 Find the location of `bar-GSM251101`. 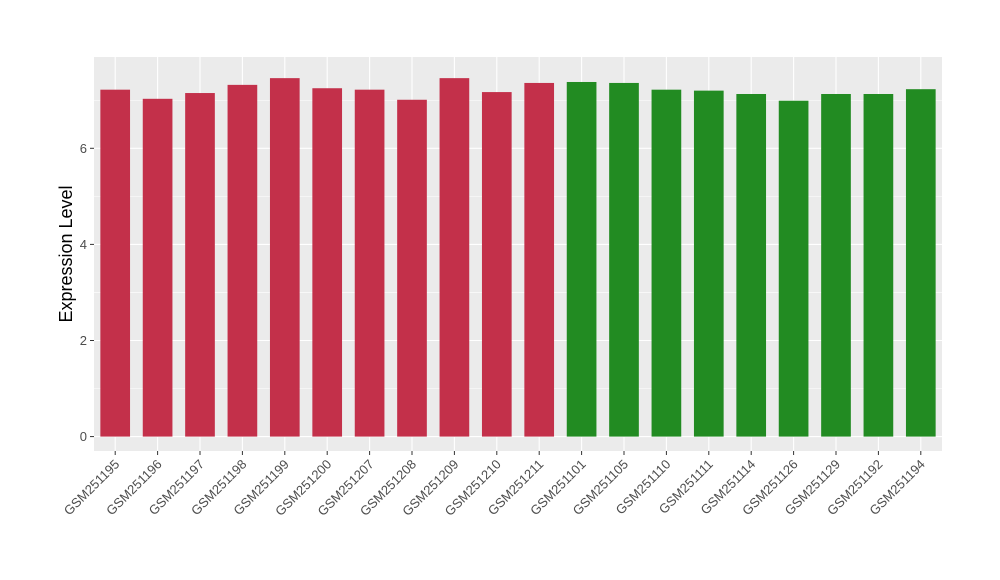

bar-GSM251101 is located at coordinates (581, 259).